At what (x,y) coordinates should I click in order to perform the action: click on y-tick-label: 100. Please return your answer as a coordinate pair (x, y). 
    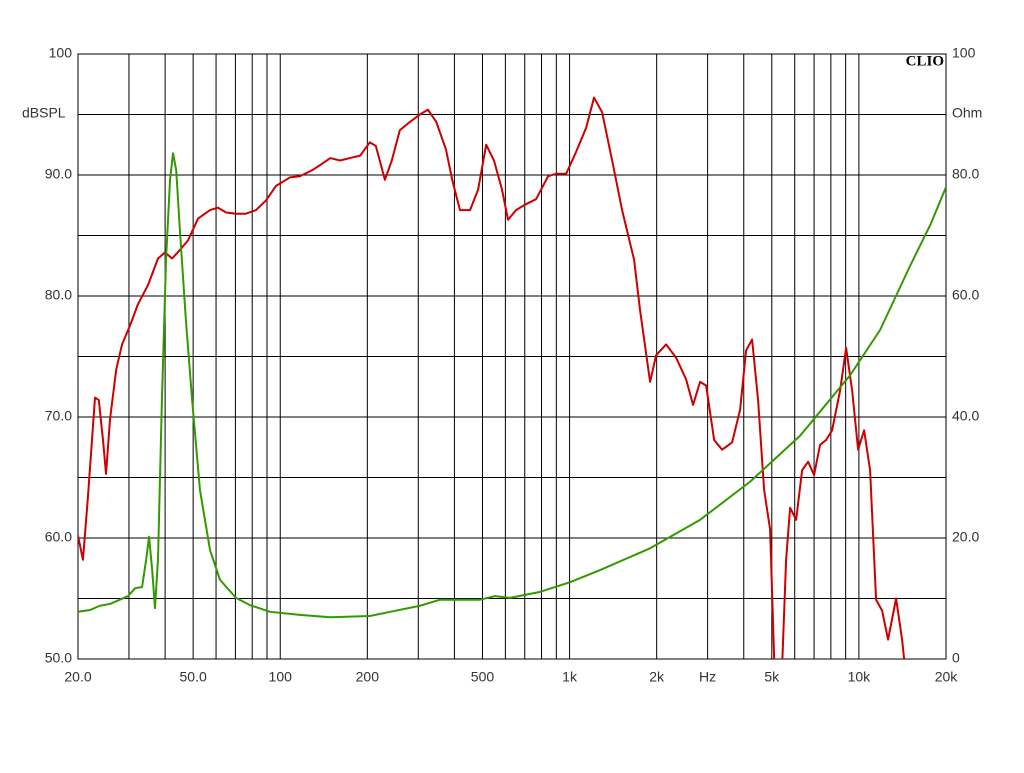
    Looking at the image, I should click on (61, 53).